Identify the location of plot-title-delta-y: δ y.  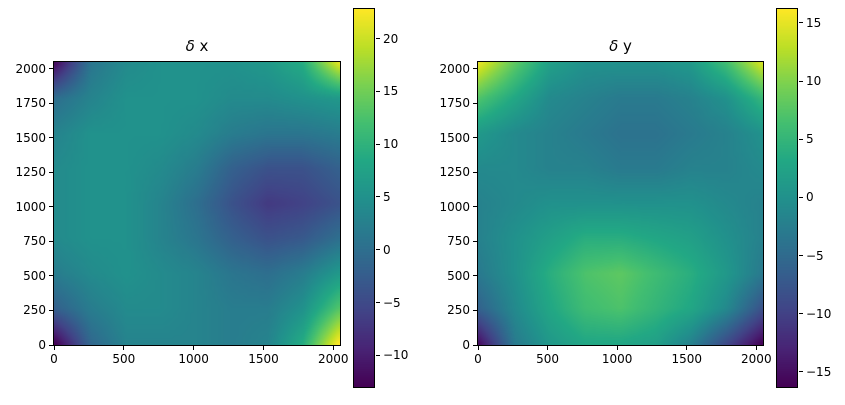
(620, 46).